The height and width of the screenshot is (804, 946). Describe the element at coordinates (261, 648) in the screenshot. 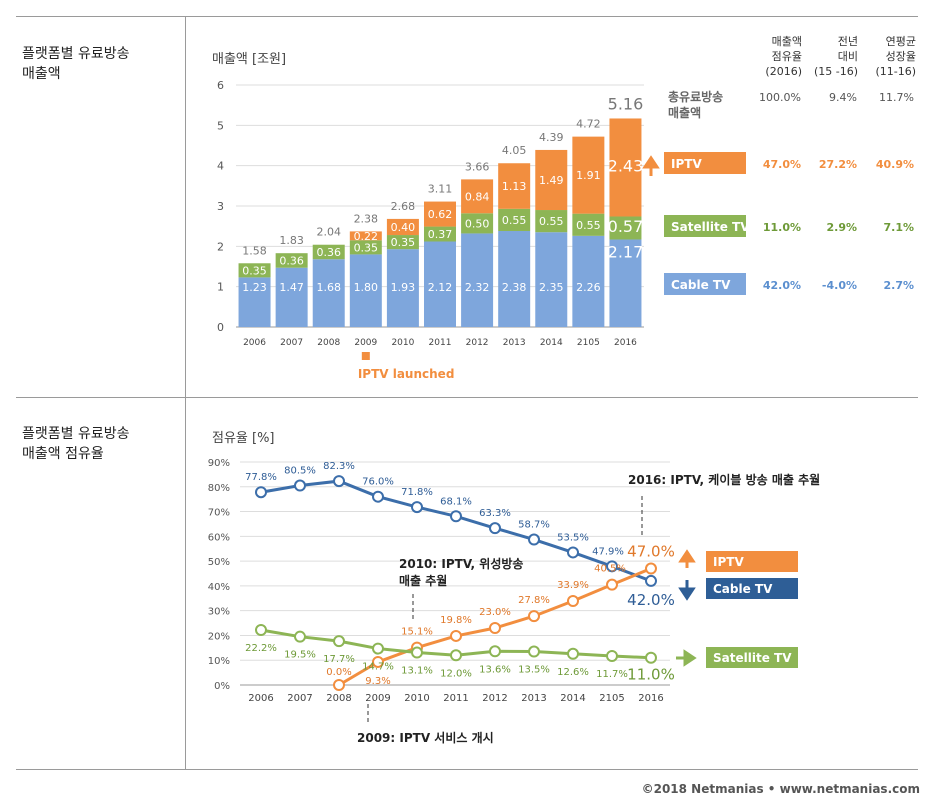

I see `point-label-satellite-tv-2006: 22.2%` at that location.